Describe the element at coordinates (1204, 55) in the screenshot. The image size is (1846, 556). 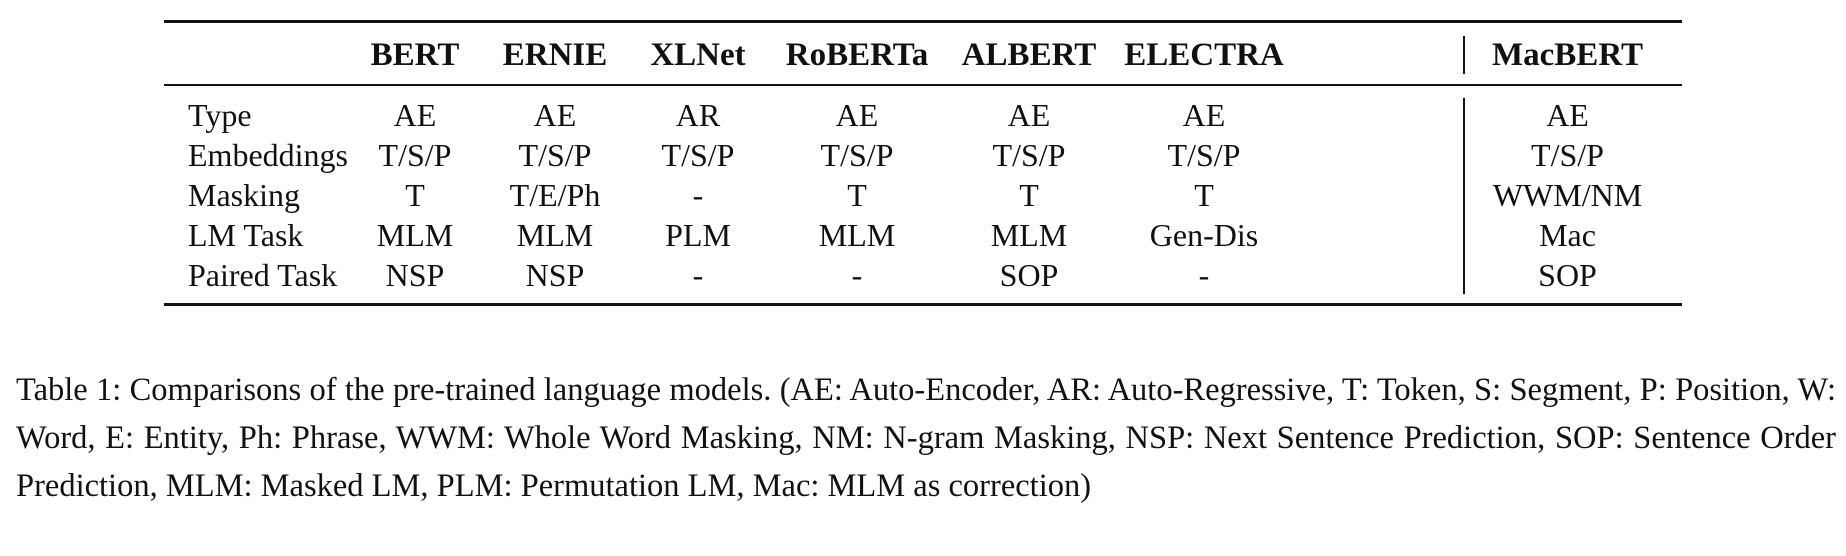
I see `column-header-electra: ELECTRA` at that location.